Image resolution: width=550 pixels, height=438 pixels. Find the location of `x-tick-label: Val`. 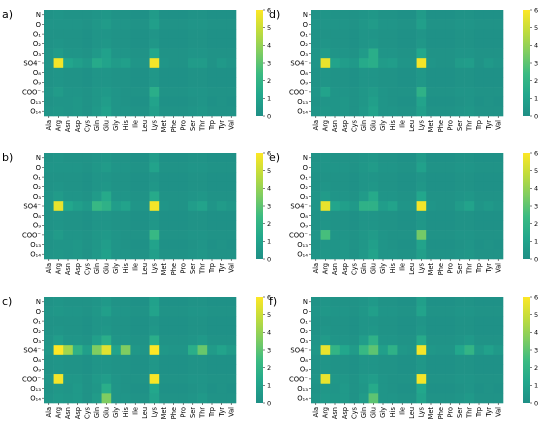

x-tick-label: Val is located at coordinates (498, 412).